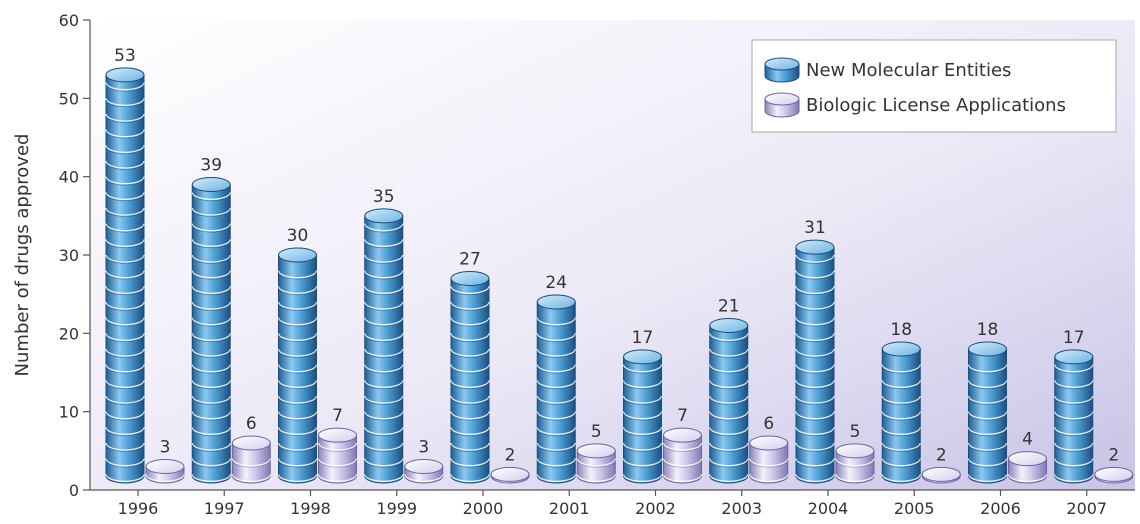  I want to click on value-label-bla: 4, so click(1027, 440).